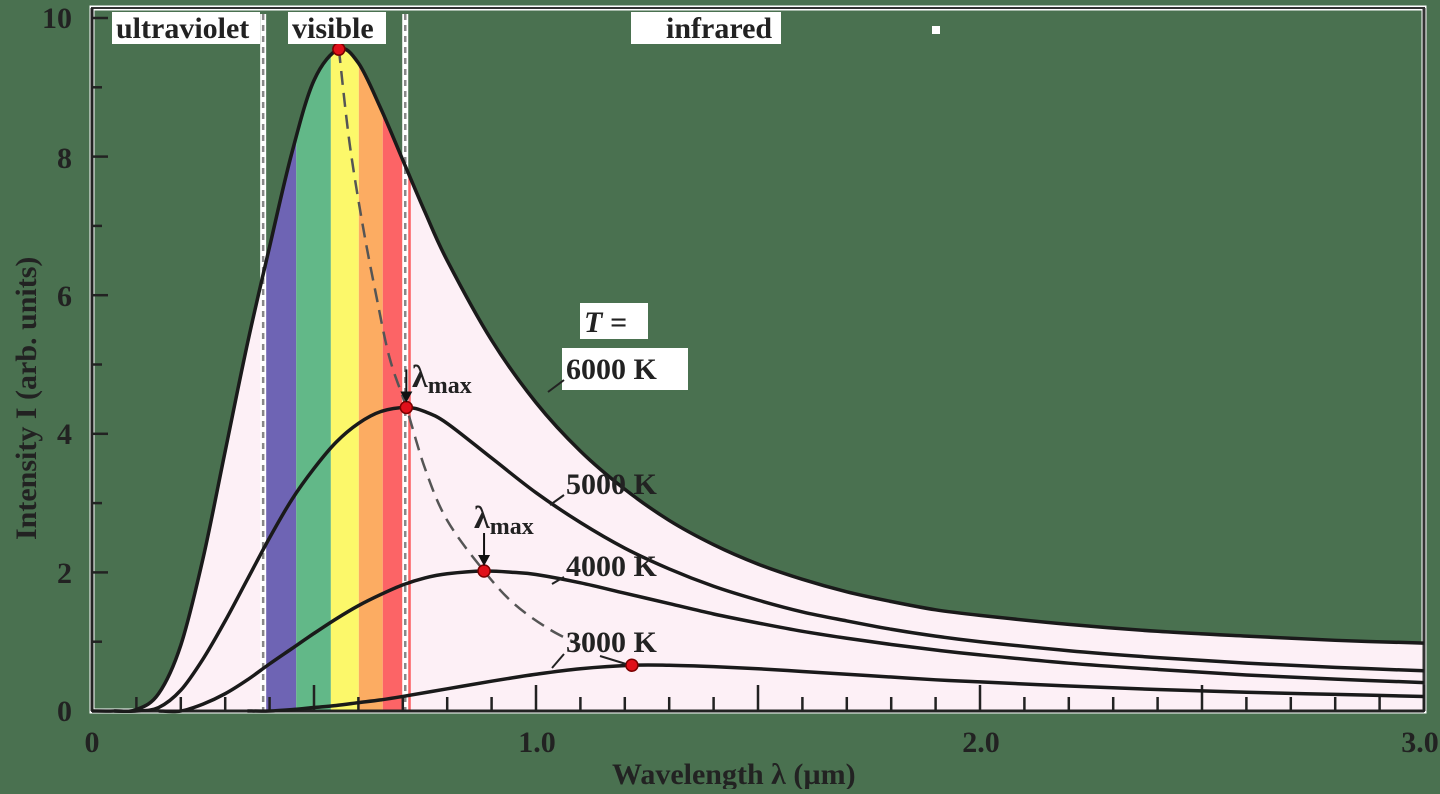  Describe the element at coordinates (57, 18) in the screenshot. I see `y-tick-10: 10` at that location.